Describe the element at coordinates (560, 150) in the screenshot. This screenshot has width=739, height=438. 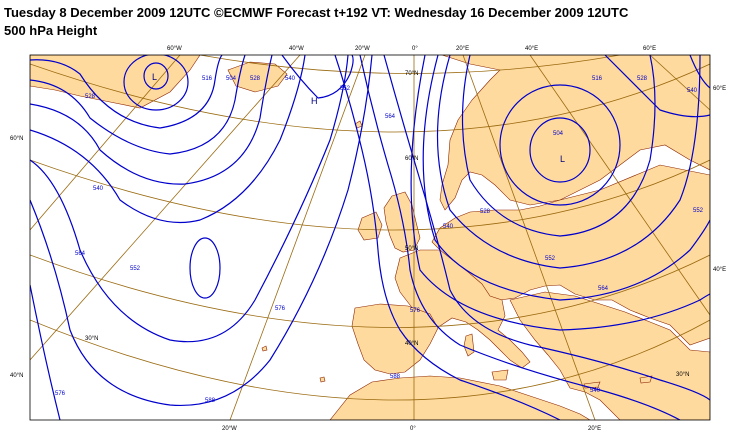
I see `contour-low-east-inner` at that location.